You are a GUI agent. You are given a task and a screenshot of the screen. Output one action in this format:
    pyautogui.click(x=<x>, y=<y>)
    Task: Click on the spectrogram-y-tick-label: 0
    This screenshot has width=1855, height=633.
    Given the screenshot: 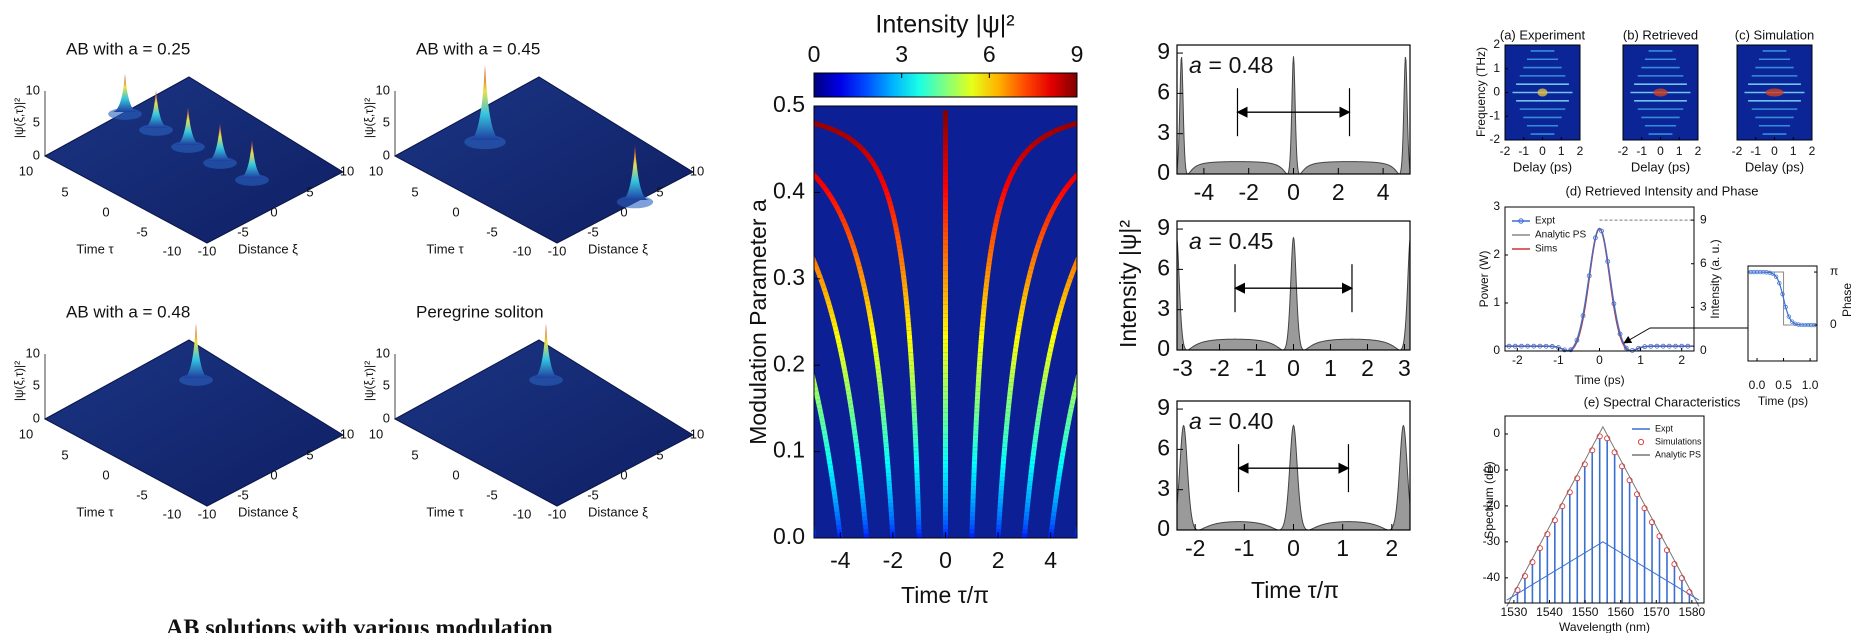 What is the action you would take?
    pyautogui.click(x=1496, y=92)
    